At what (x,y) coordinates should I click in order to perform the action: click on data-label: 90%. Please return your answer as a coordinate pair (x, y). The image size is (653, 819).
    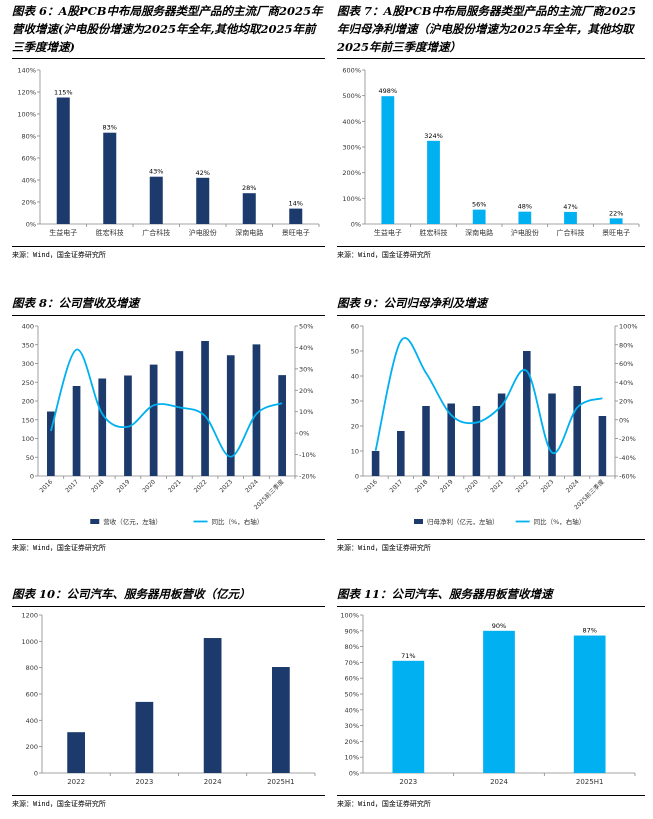
    Looking at the image, I should click on (499, 626).